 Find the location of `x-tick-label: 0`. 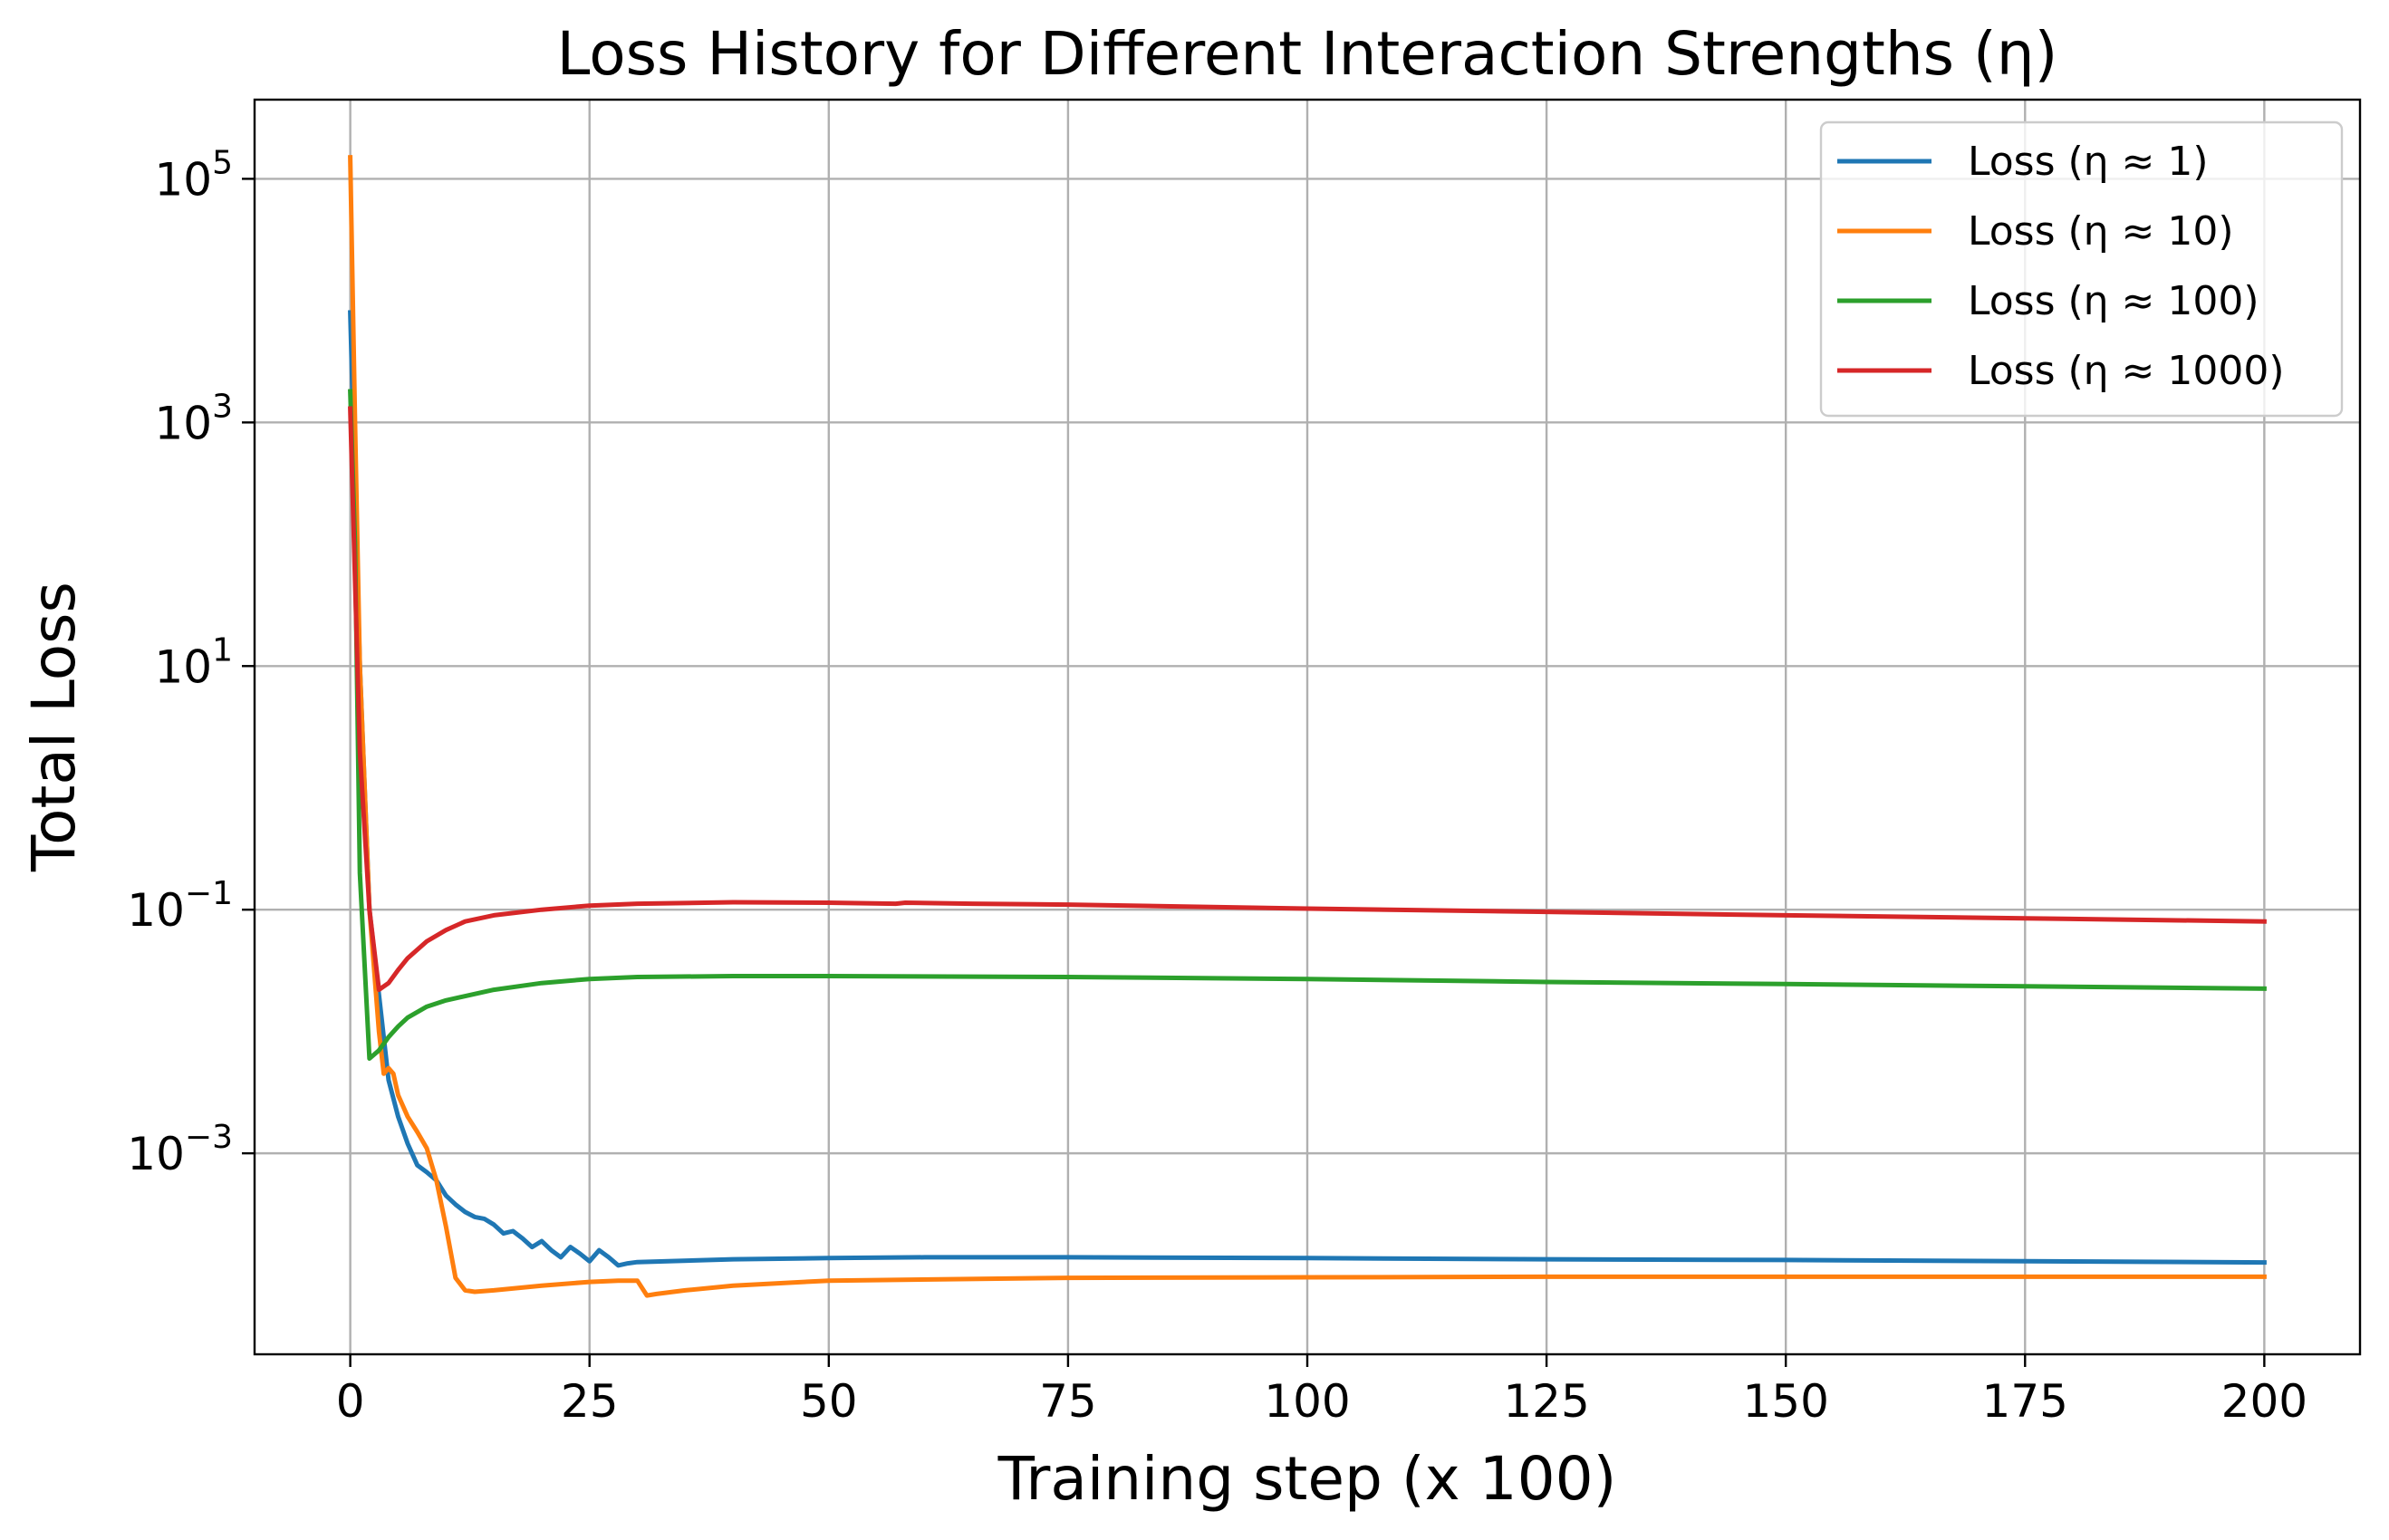

x-tick-label: 0 is located at coordinates (350, 1401).